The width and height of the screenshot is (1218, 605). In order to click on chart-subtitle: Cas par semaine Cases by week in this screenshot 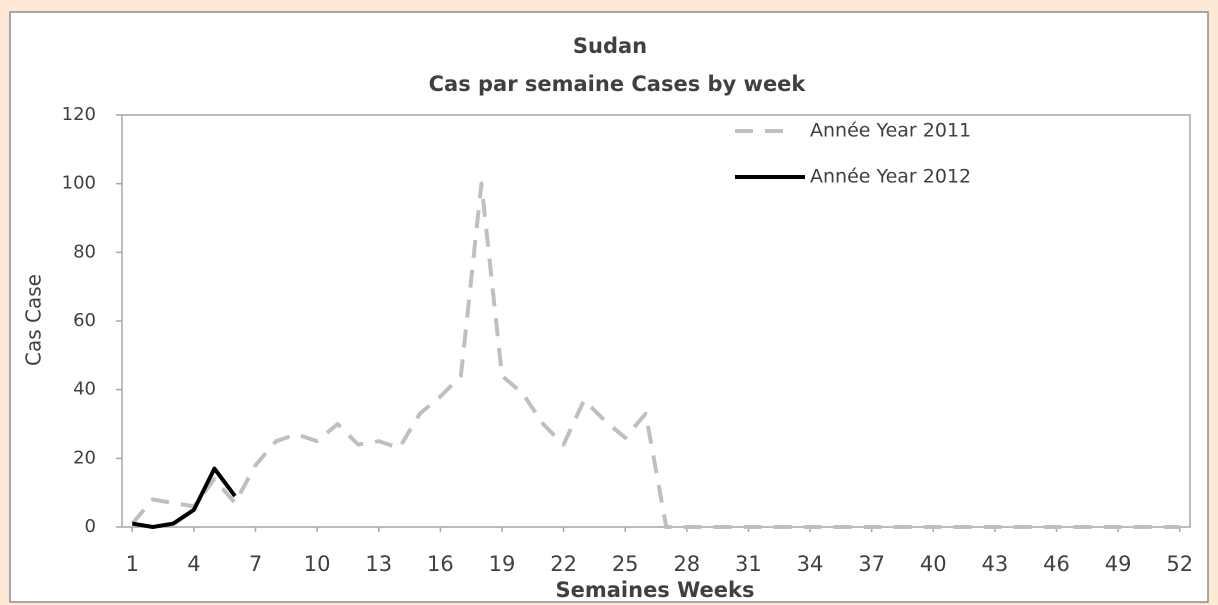, I will do `click(618, 84)`.